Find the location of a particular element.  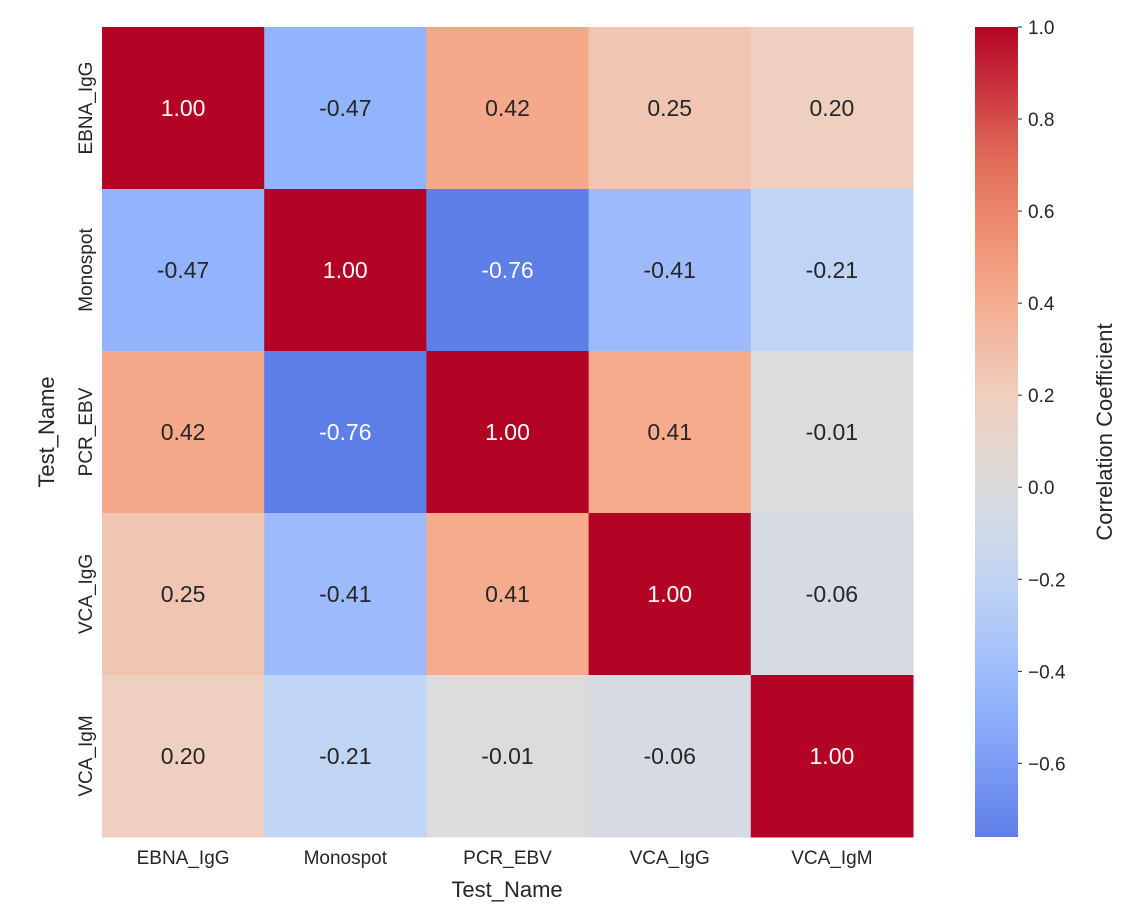

y-tick-label: PCR_EBV is located at coordinates (86, 431).